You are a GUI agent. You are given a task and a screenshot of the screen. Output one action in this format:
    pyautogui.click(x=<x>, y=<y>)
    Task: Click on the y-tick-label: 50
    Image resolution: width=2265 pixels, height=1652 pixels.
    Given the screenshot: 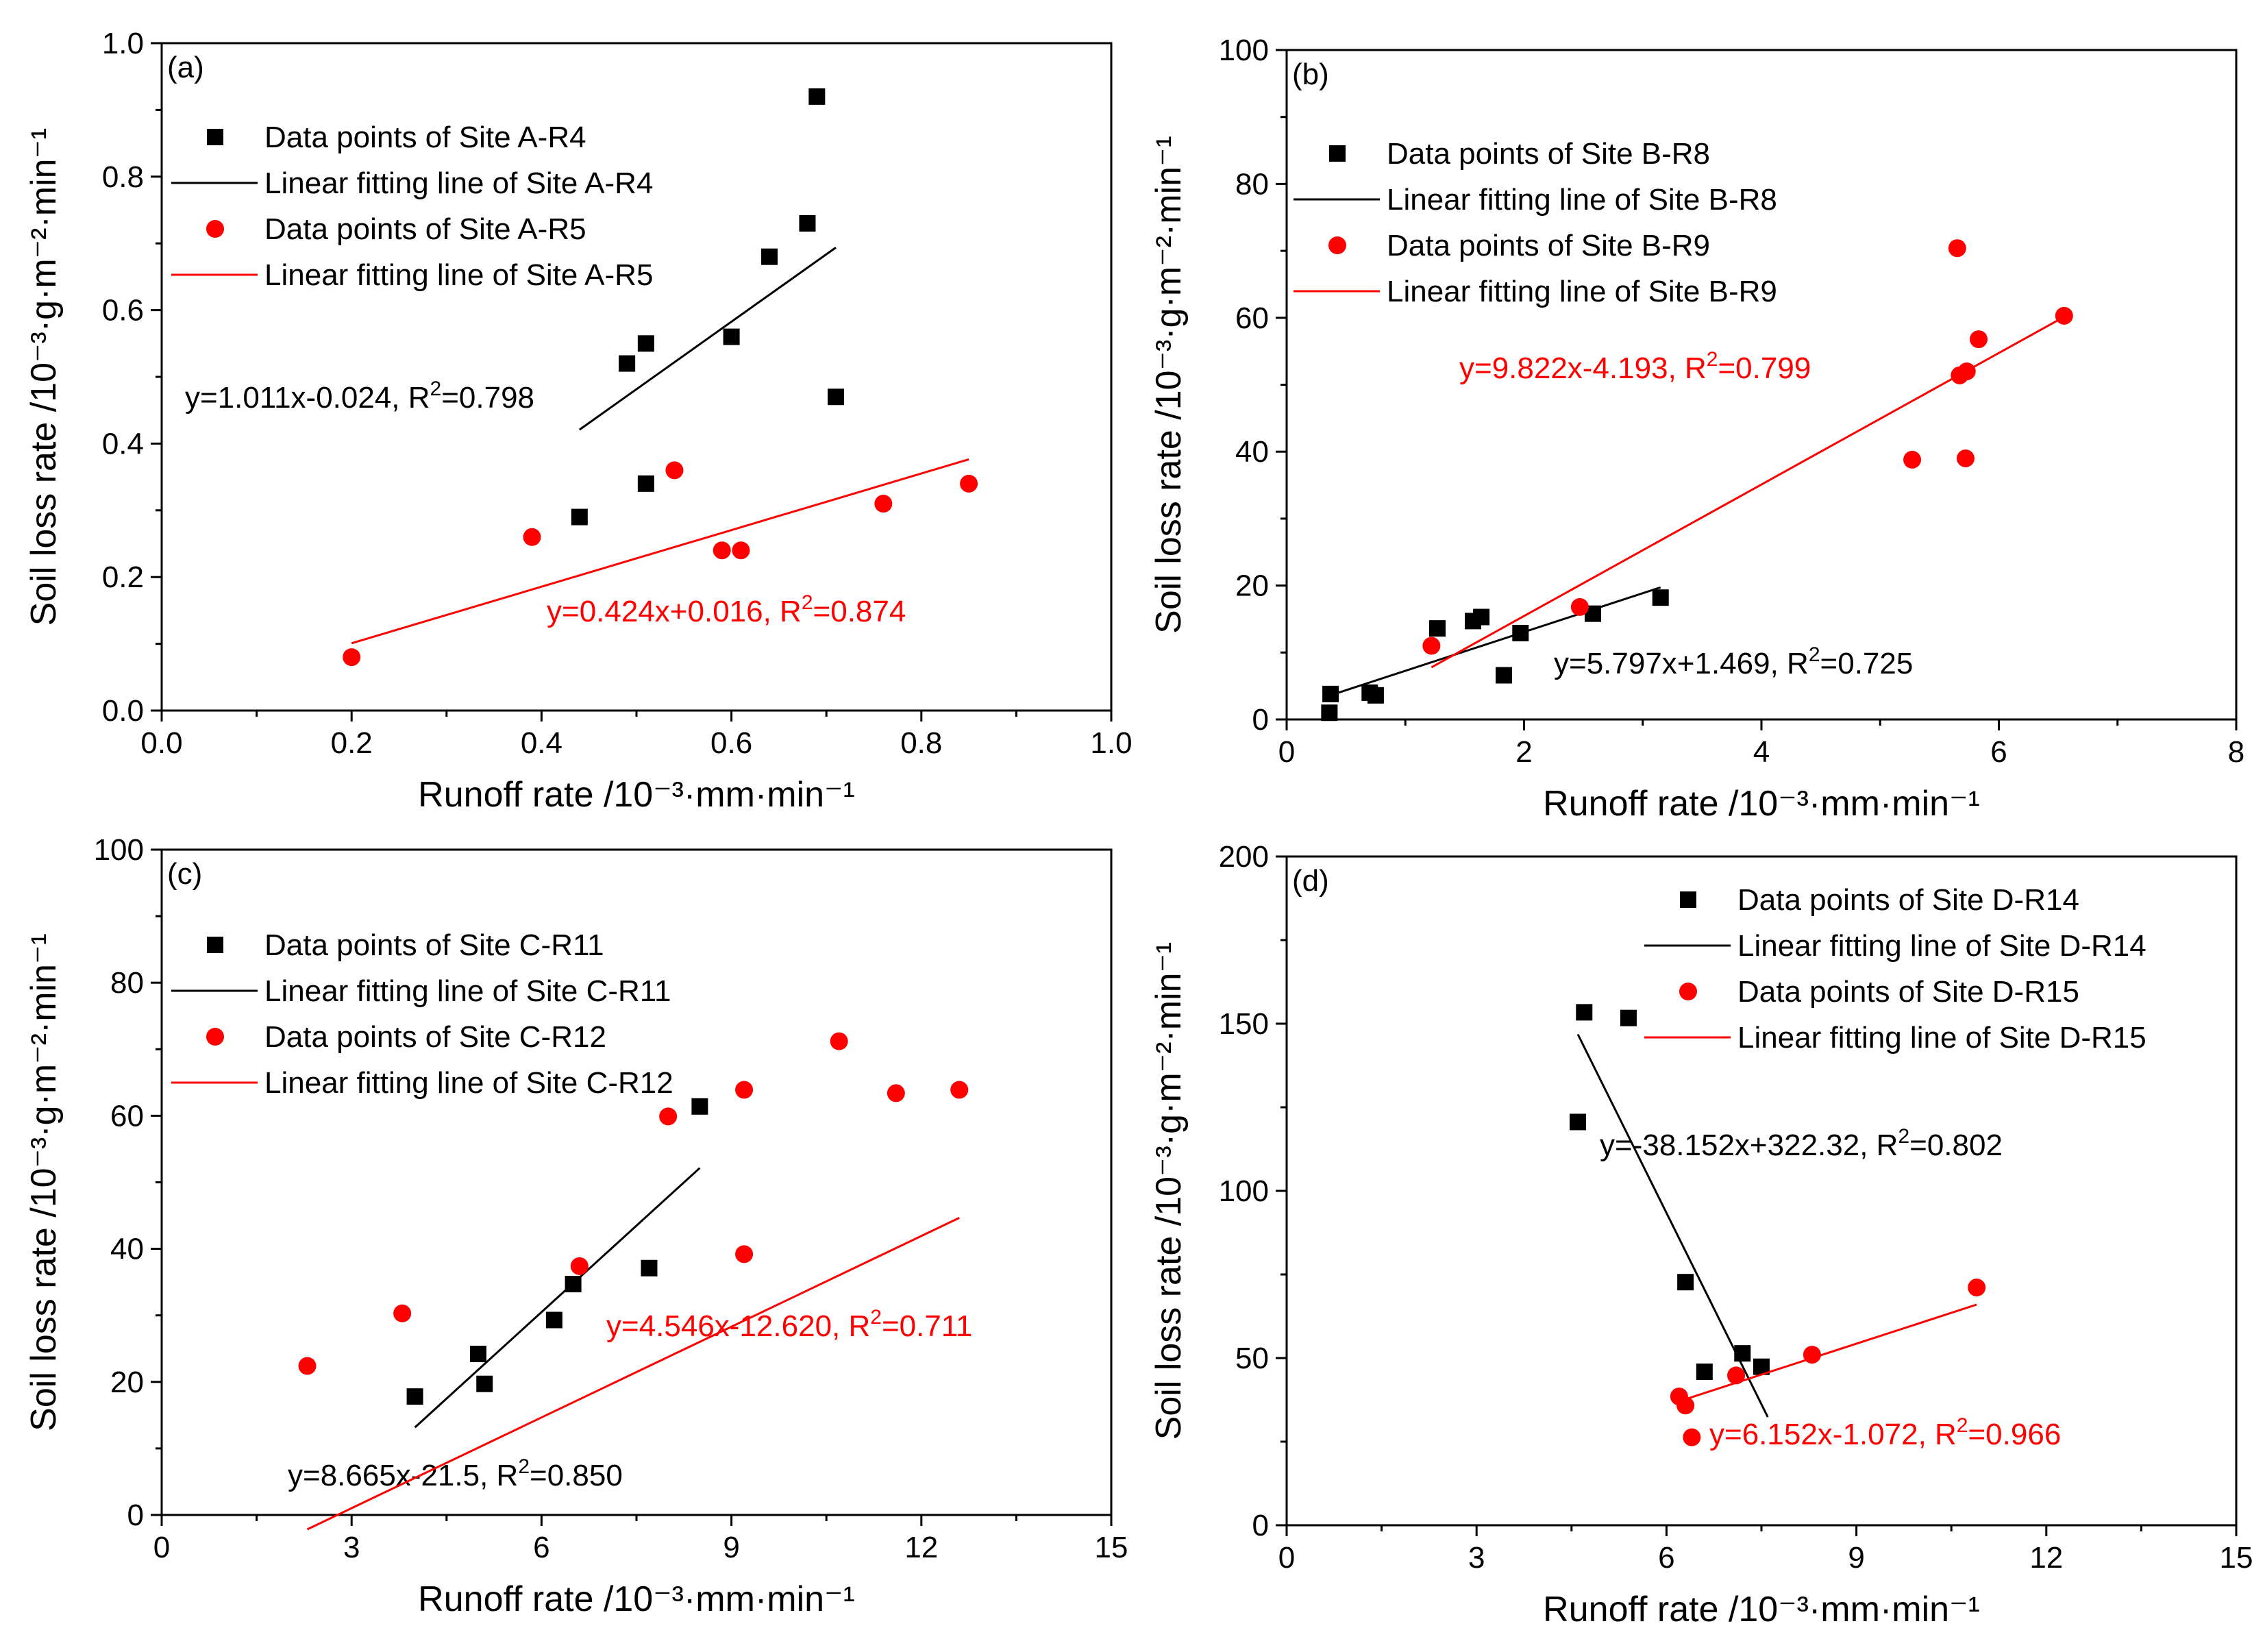 What is the action you would take?
    pyautogui.click(x=1252, y=1358)
    